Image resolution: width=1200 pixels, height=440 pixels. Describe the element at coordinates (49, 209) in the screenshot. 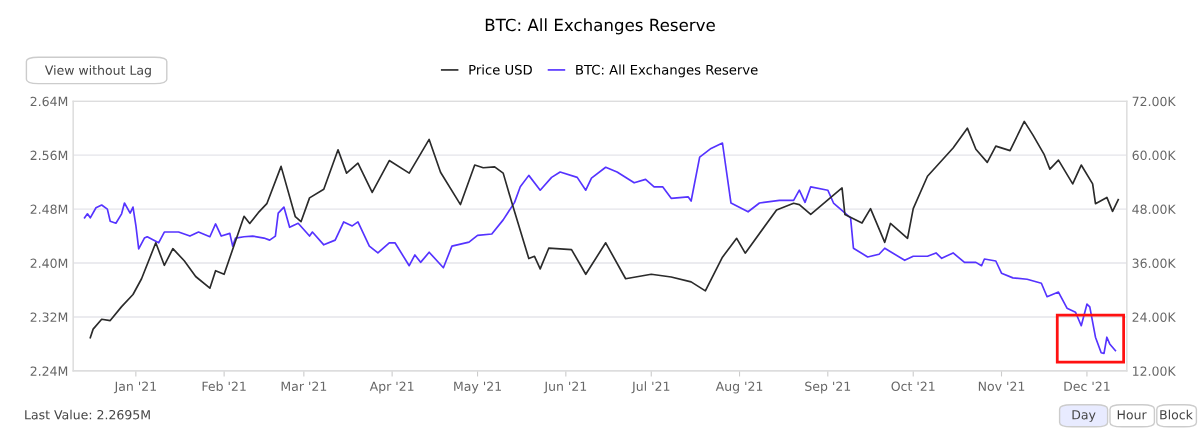

I see `y-tick-label: 2.48M` at that location.